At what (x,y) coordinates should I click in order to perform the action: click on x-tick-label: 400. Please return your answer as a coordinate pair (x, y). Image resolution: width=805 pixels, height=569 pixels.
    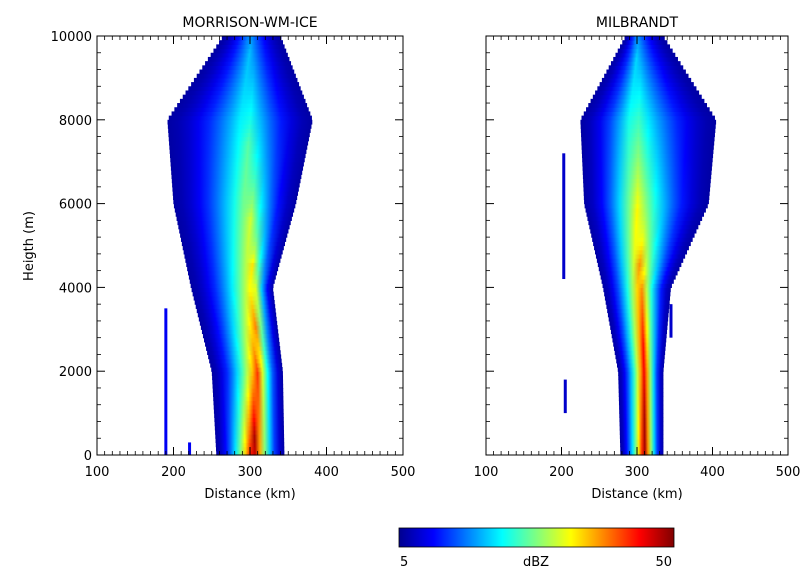
    Looking at the image, I should click on (326, 472).